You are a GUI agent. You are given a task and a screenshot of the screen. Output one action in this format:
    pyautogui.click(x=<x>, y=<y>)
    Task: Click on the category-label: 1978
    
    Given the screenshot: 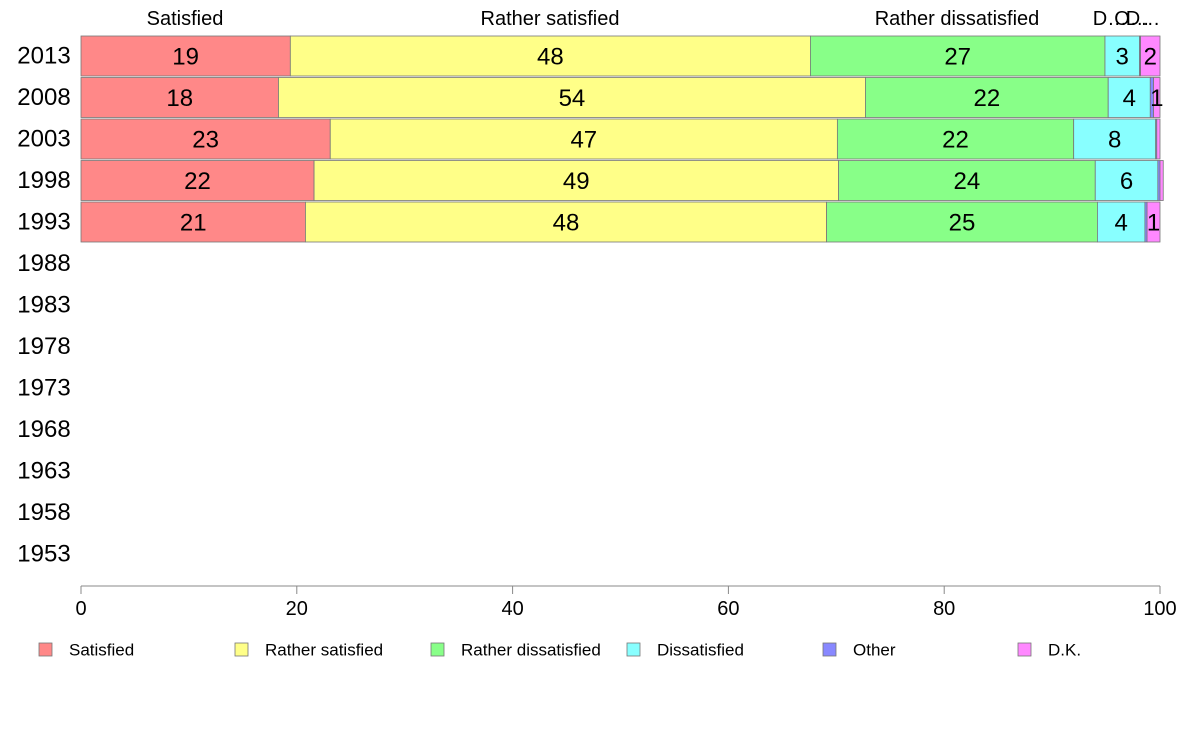 What is the action you would take?
    pyautogui.click(x=43, y=346)
    